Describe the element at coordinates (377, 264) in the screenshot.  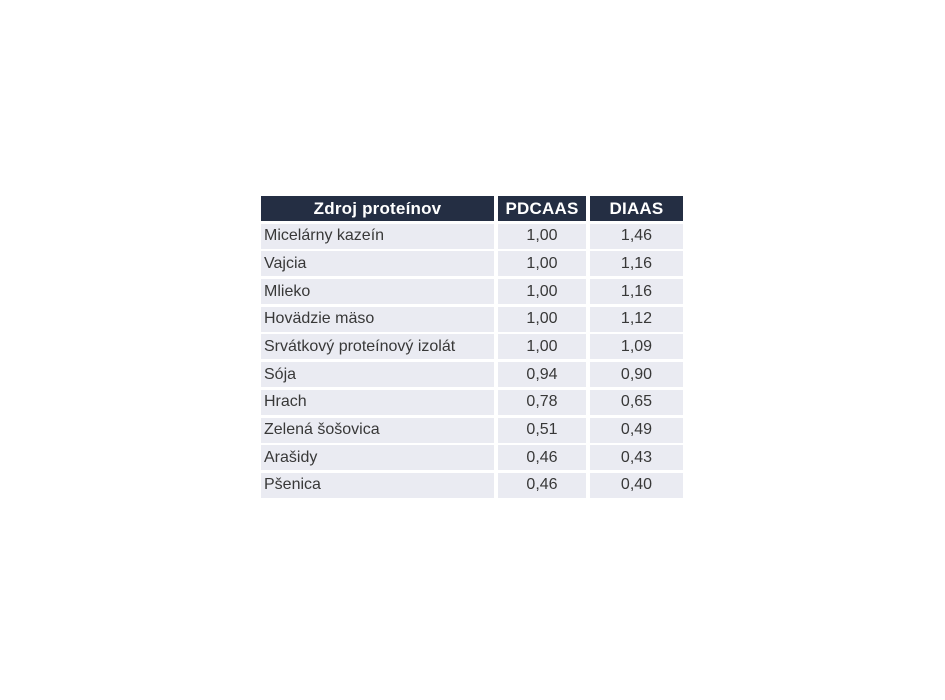
I see `cell-protein-source: Vajcia` at that location.